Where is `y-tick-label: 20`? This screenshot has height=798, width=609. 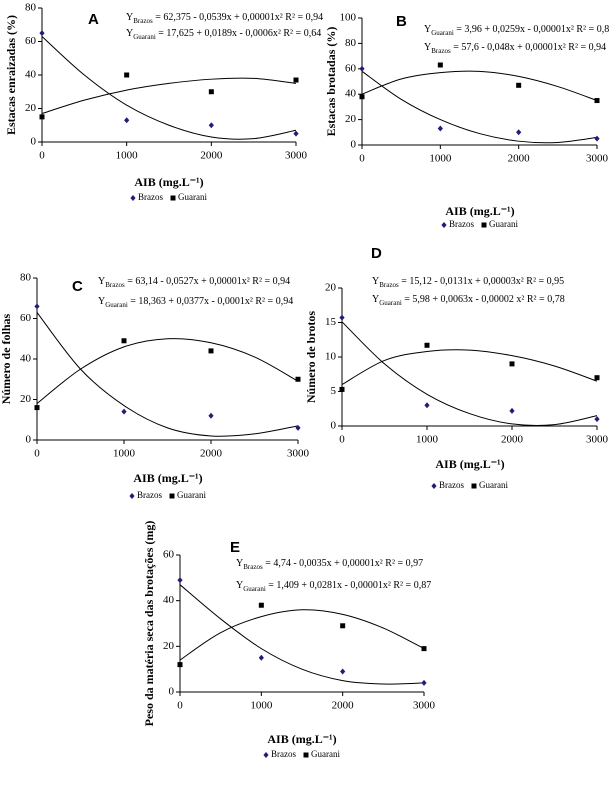 y-tick-label: 20 is located at coordinates (351, 119).